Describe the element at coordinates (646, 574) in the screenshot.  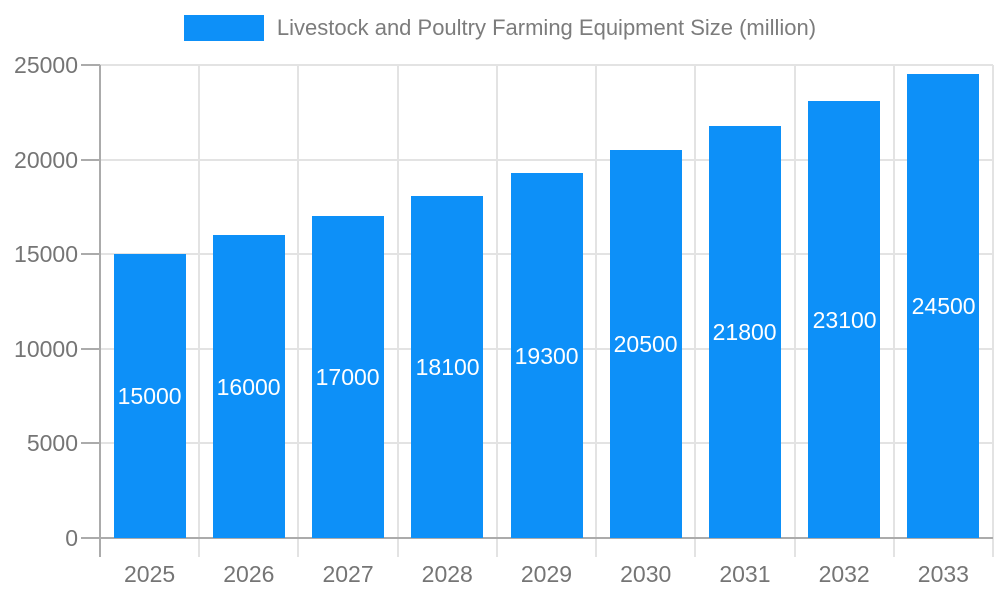
I see `x-axis-tick-label: 2030` at that location.